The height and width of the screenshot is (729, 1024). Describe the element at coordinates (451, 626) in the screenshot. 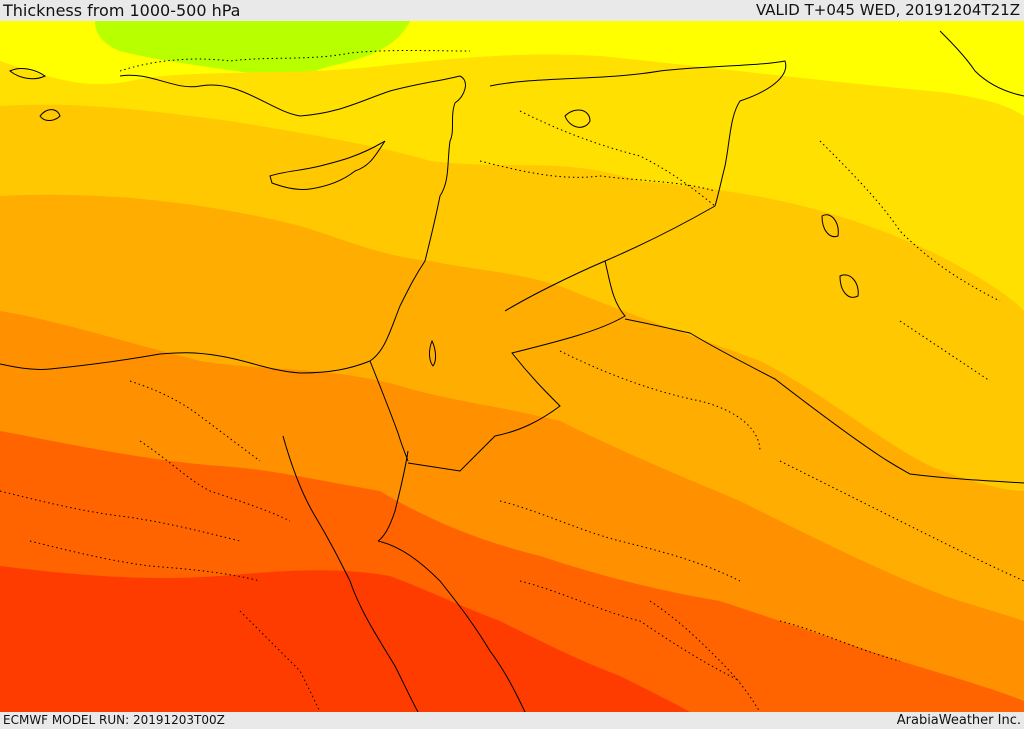

I see `red-sea-east` at that location.